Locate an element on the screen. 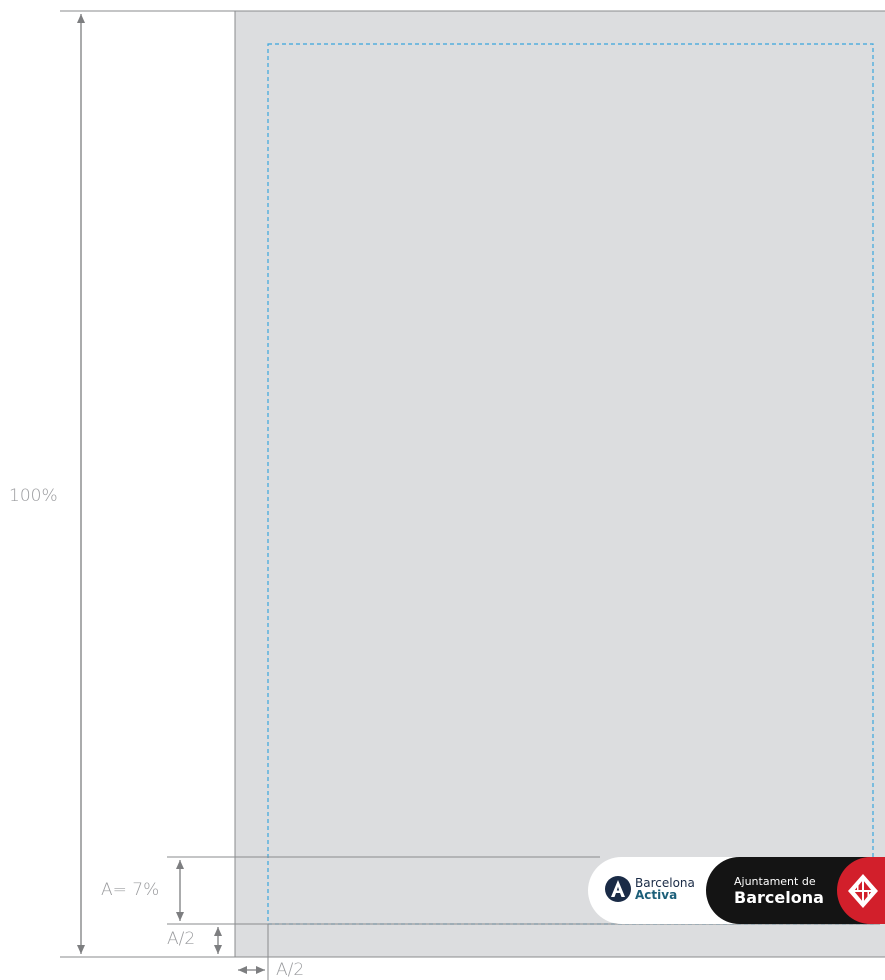 The image size is (885, 980). logo-bar: Barcelona Activa Ajuntament de Barcelona is located at coordinates (736, 890).